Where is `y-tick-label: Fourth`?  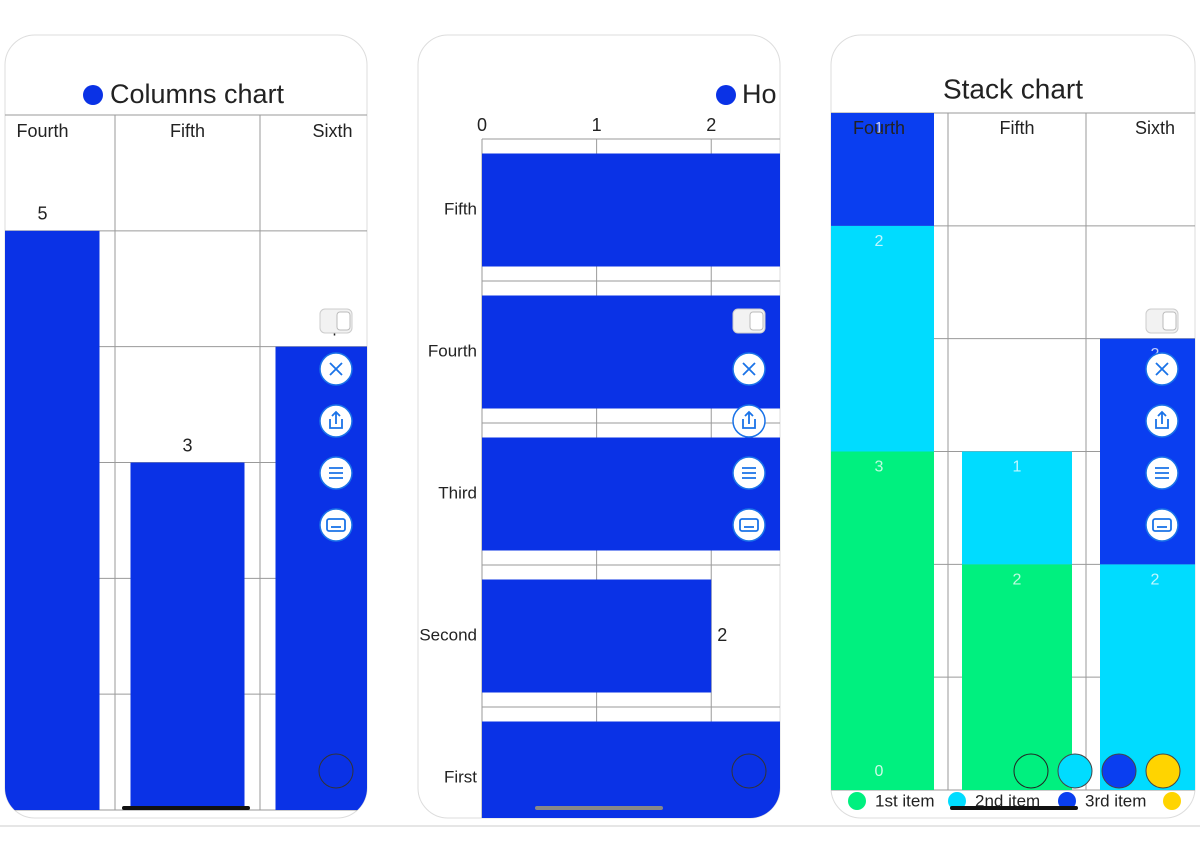 y-tick-label: Fourth is located at coordinates (452, 350).